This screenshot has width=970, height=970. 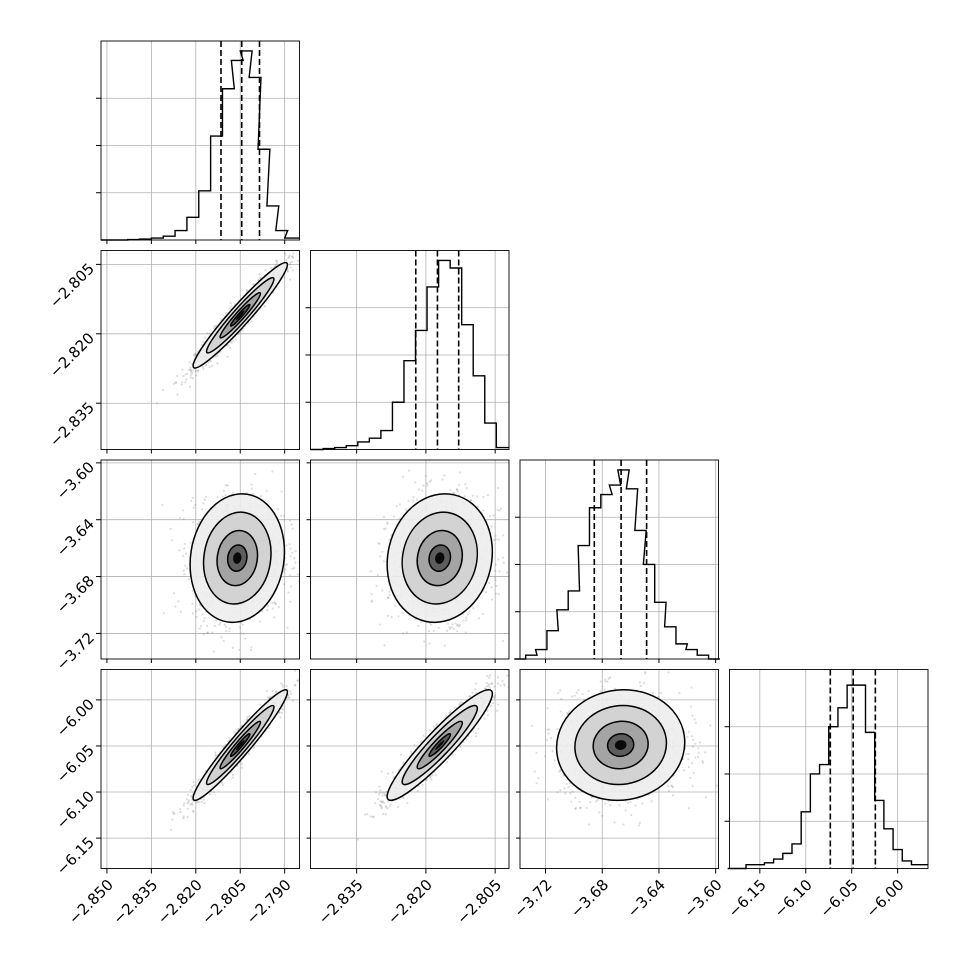 I want to click on panel-frame, so click(x=829, y=769).